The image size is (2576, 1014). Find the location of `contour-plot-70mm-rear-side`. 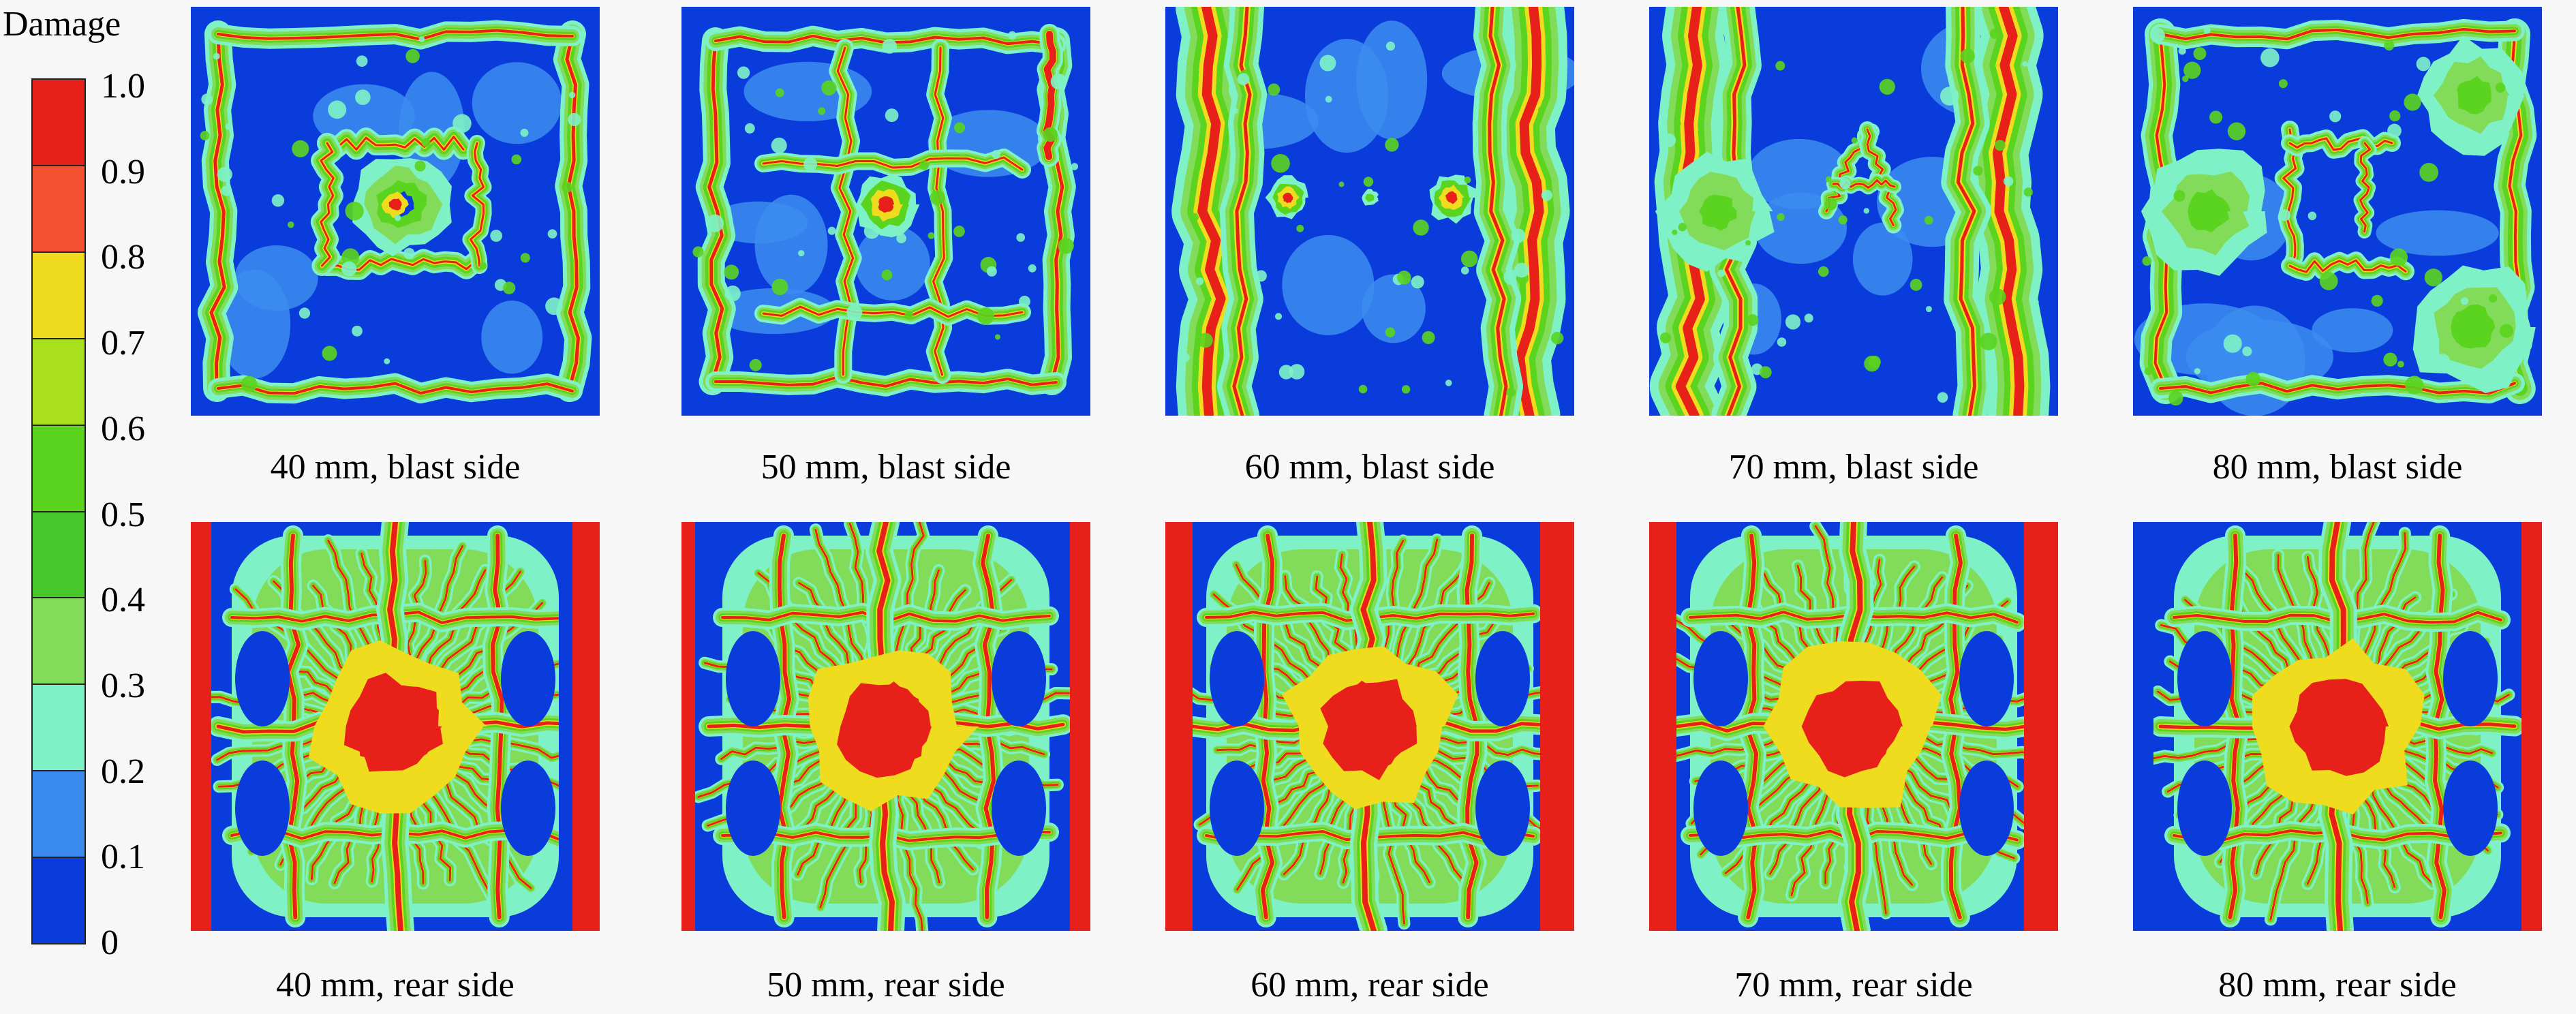

contour-plot-70mm-rear-side is located at coordinates (1854, 726).